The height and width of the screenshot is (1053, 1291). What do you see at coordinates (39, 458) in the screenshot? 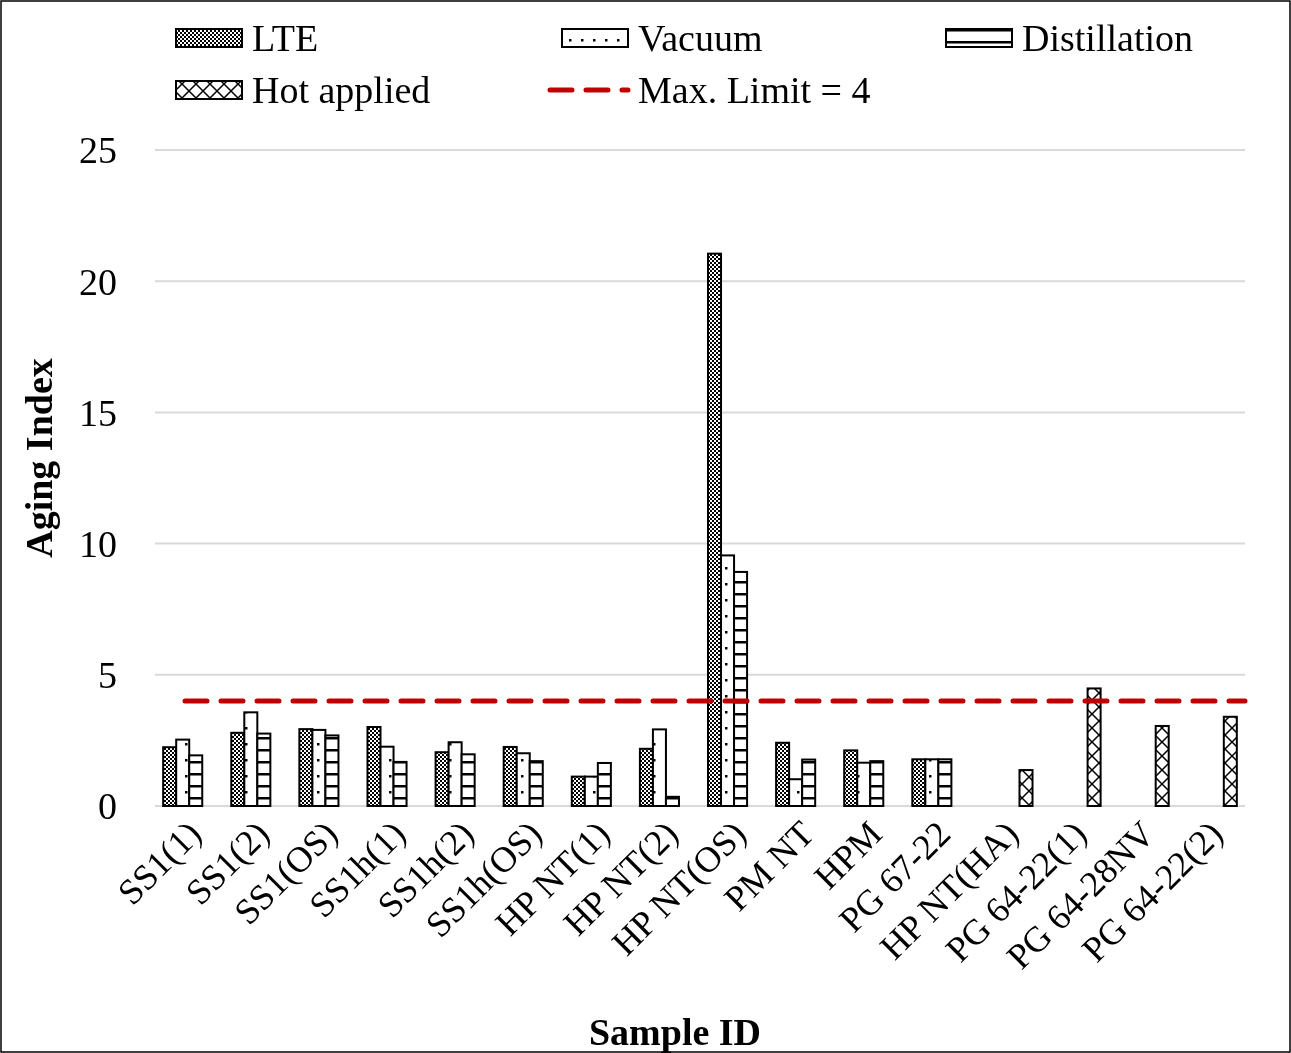
I see `y-axis-title: Aging Index` at bounding box center [39, 458].